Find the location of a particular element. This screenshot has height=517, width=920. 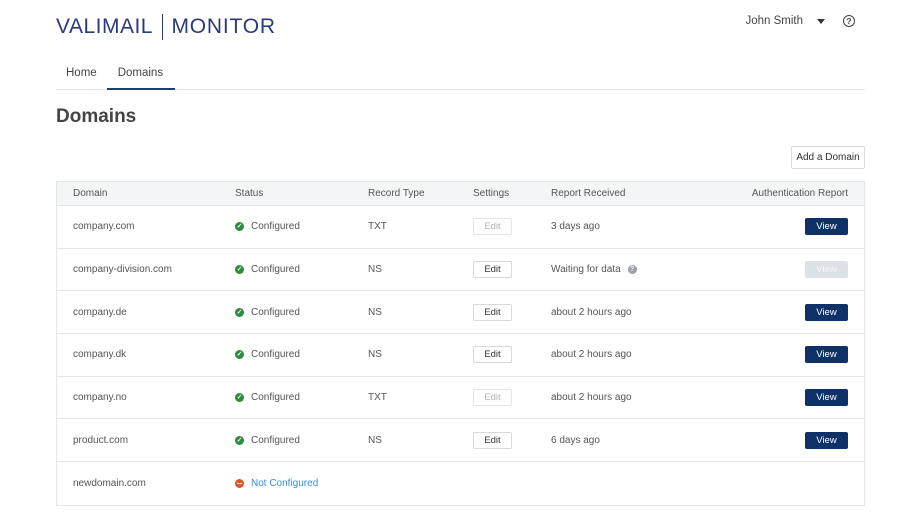

nav-tabs: Home Domains is located at coordinates (460, 76).